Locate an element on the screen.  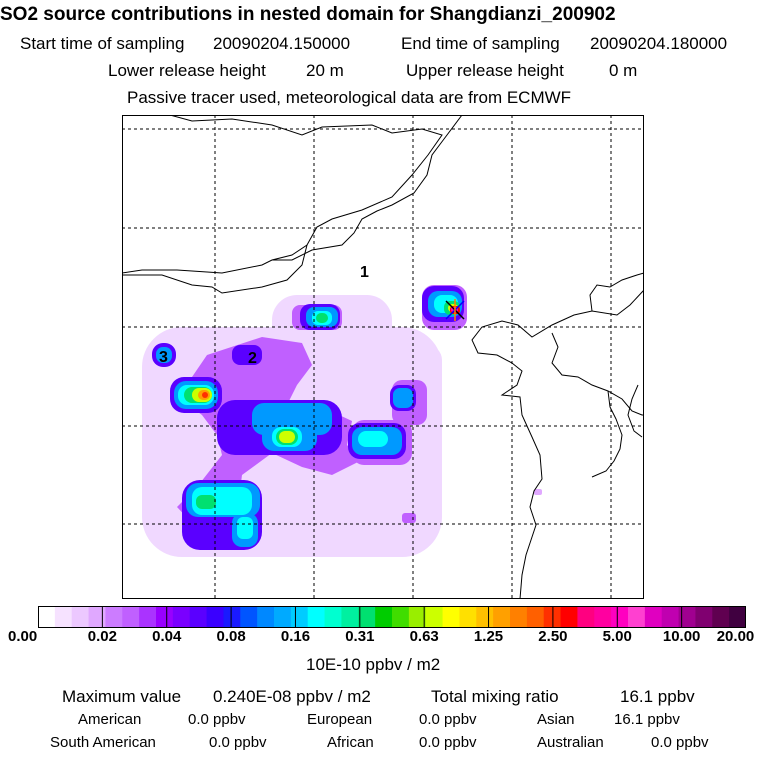
total-mixing-label: Total mixing ratio is located at coordinates (495, 696).